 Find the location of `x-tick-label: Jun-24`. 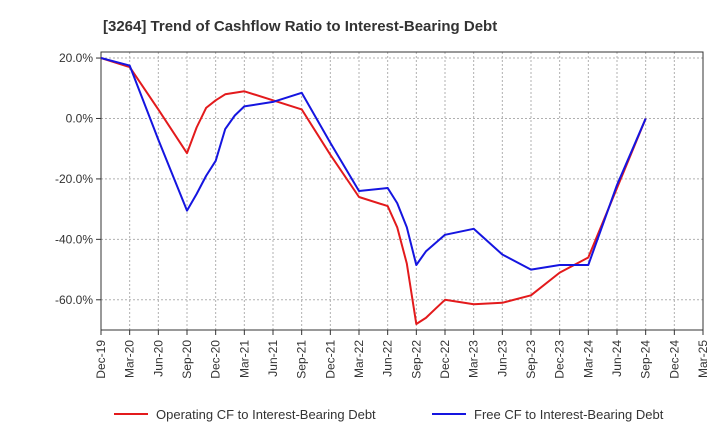

x-tick-label: Jun-24 is located at coordinates (617, 358).